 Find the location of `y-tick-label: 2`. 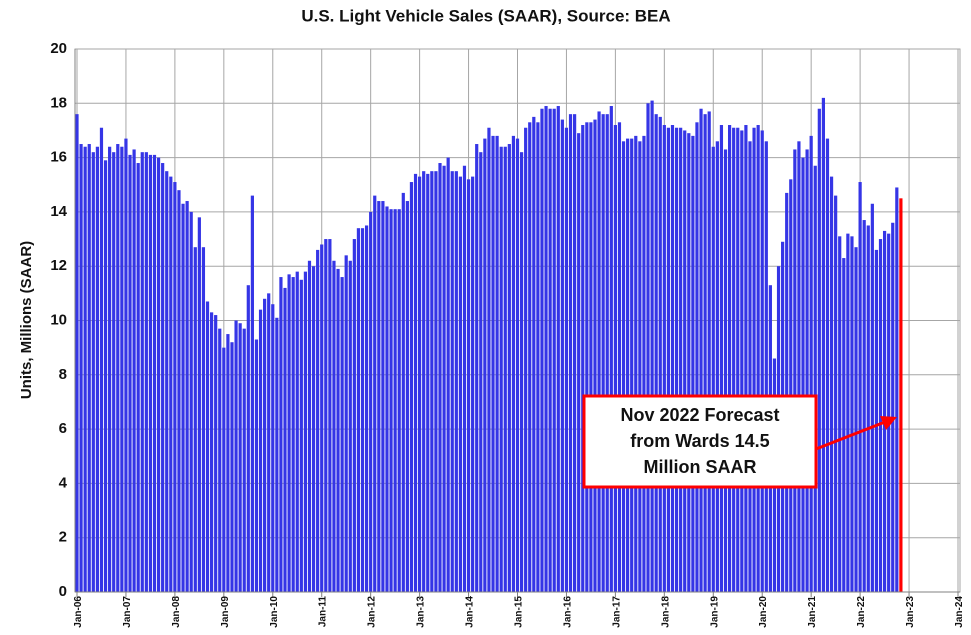

y-tick-label: 2 is located at coordinates (63, 537).